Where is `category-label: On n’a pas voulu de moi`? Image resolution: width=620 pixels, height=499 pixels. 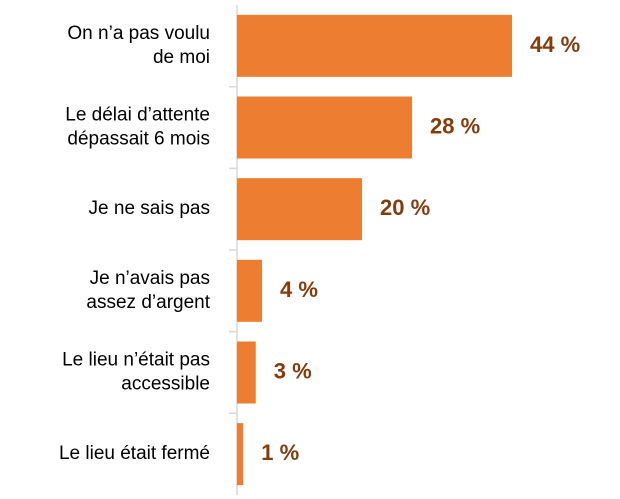 category-label: On n’a pas voulu de moi is located at coordinates (138, 45).